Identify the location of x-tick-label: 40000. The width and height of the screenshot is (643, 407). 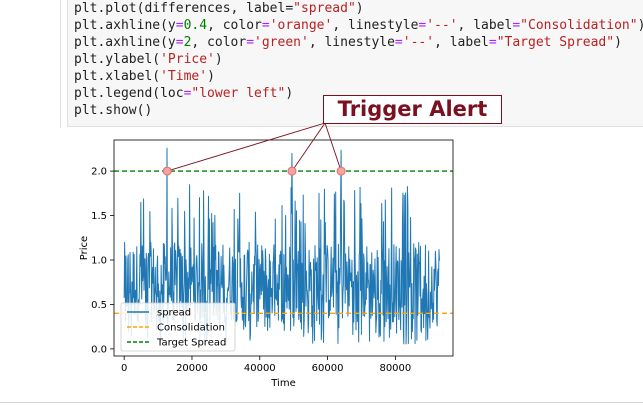
(260, 368).